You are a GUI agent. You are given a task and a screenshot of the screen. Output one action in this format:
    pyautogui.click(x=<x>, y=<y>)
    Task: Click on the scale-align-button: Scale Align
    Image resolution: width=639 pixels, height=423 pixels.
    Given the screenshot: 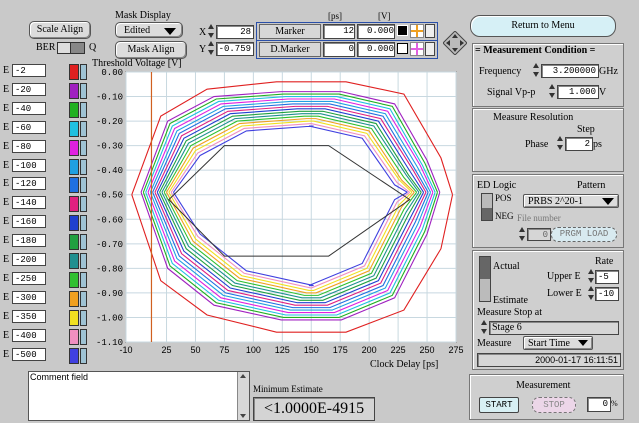 What is the action you would take?
    pyautogui.click(x=60, y=30)
    